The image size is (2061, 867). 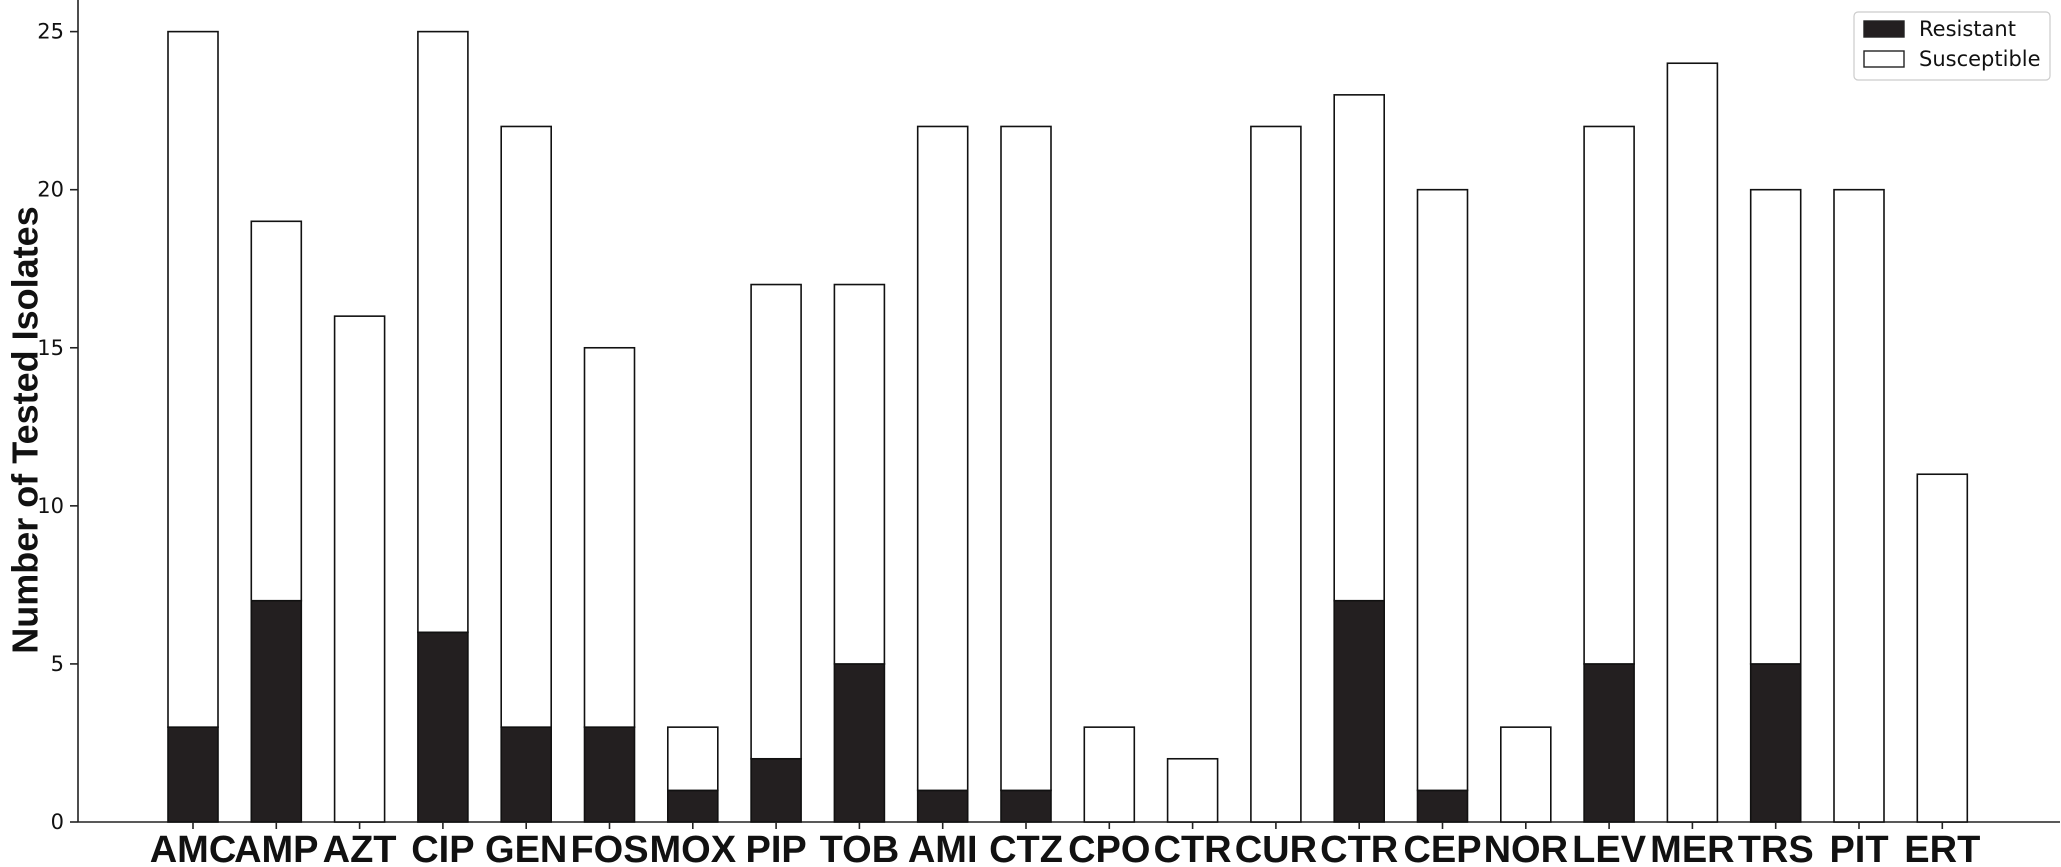 What do you see at coordinates (1359, 711) in the screenshot?
I see `bar-resistant-ctr` at bounding box center [1359, 711].